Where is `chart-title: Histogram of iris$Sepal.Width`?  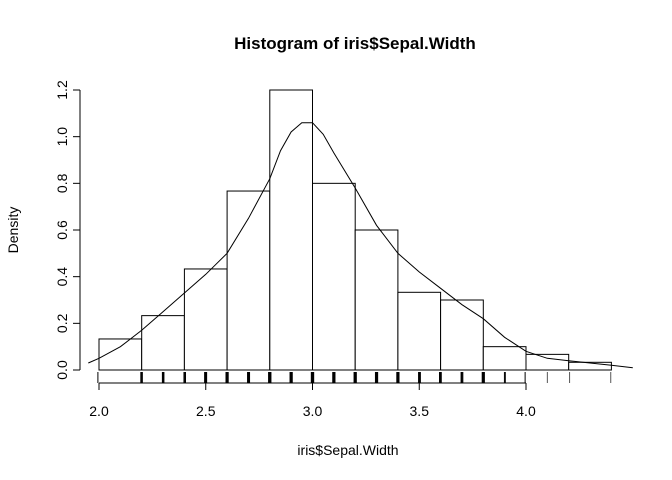 chart-title: Histogram of iris$Sepal.Width is located at coordinates (355, 43).